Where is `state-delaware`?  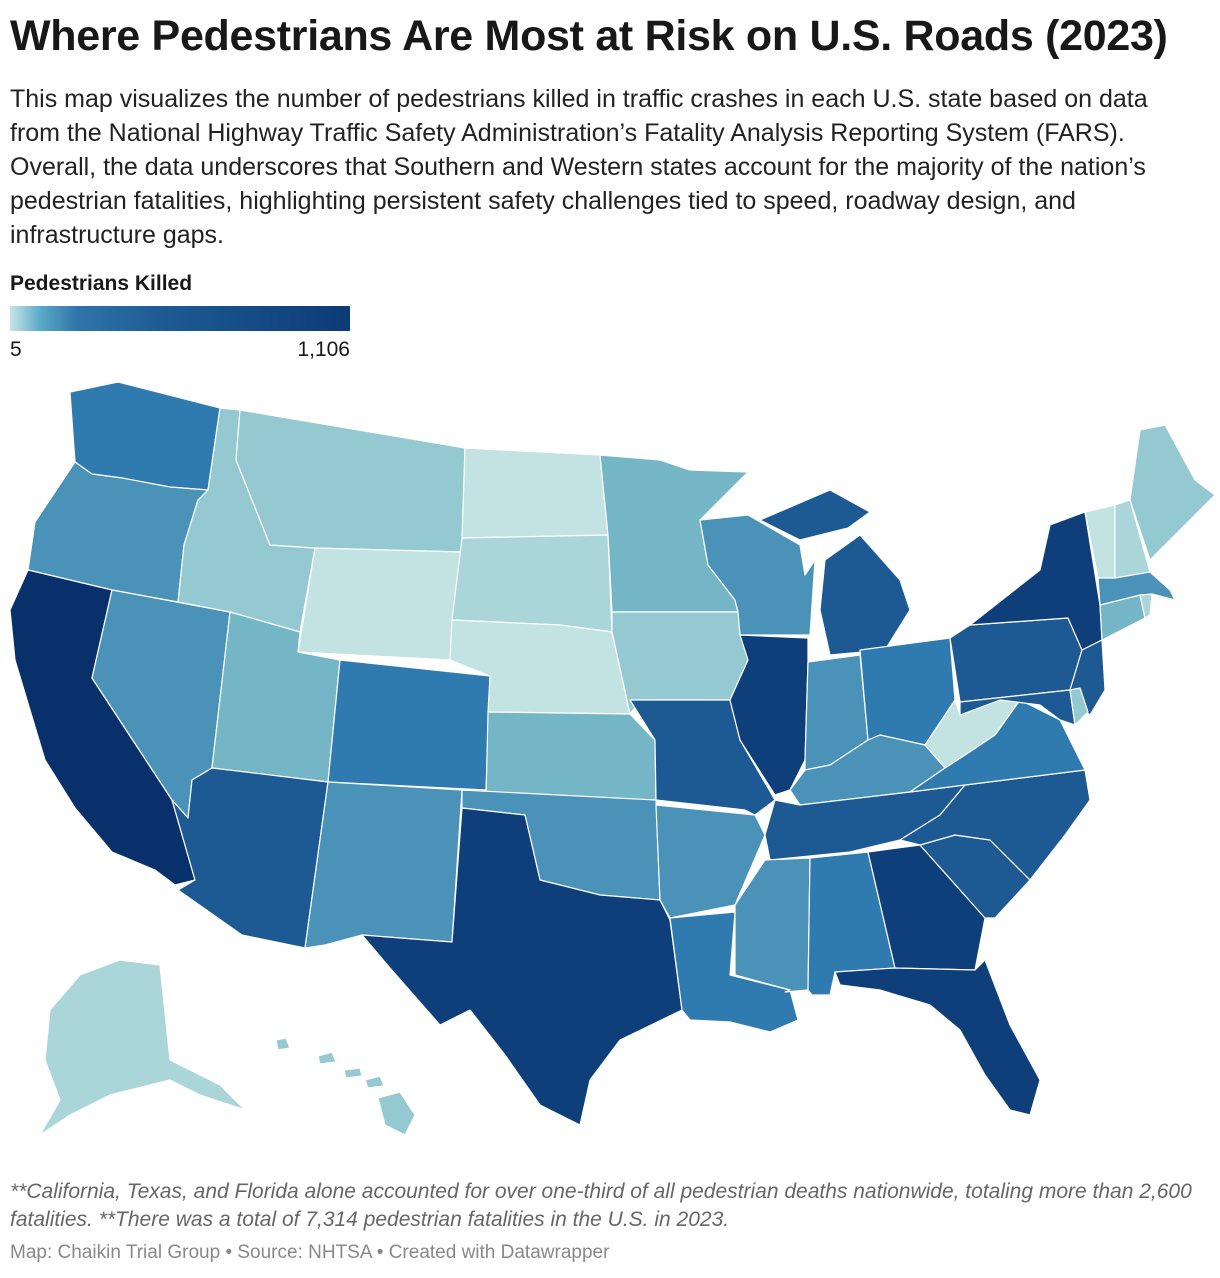
state-delaware is located at coordinates (1079, 706).